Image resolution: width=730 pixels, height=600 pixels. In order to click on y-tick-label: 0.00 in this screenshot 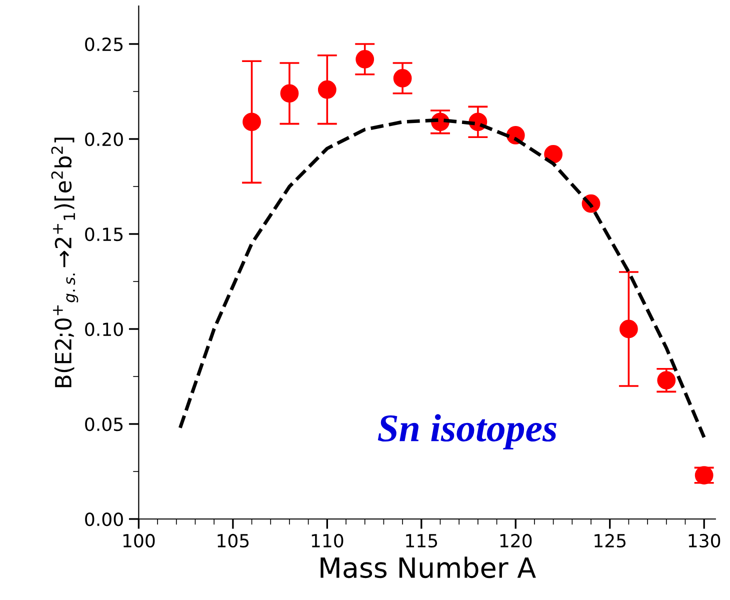, I will do `click(104, 519)`.